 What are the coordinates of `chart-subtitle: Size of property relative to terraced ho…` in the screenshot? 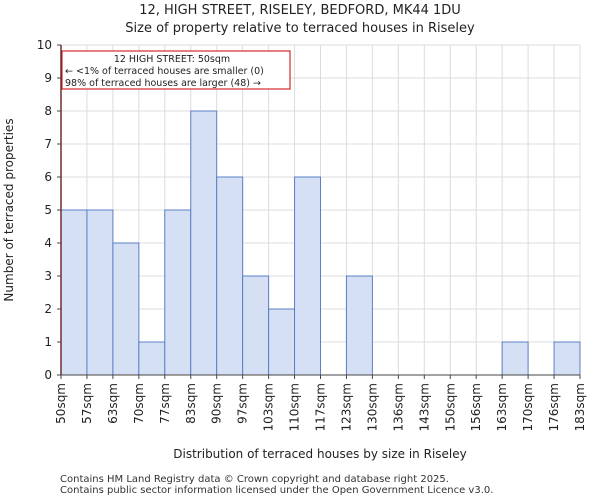 It's located at (300, 28).